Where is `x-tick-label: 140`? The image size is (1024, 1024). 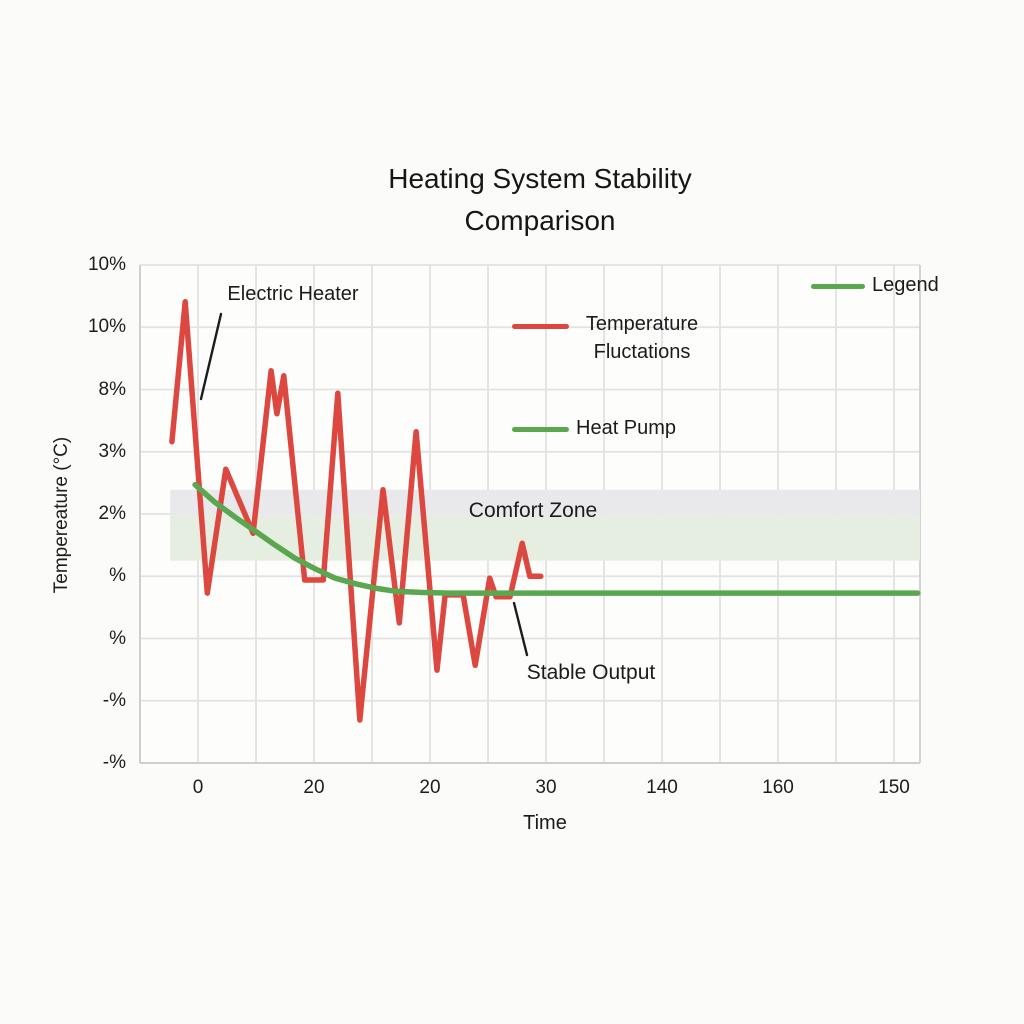 x-tick-label: 140 is located at coordinates (662, 787).